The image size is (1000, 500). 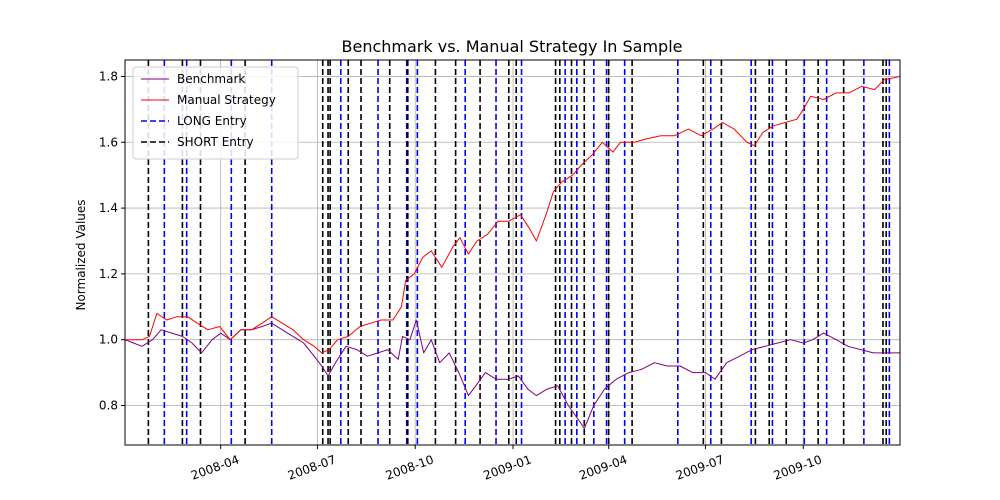 What do you see at coordinates (212, 121) in the screenshot?
I see `legend-label-long-entry: LONG Entry` at bounding box center [212, 121].